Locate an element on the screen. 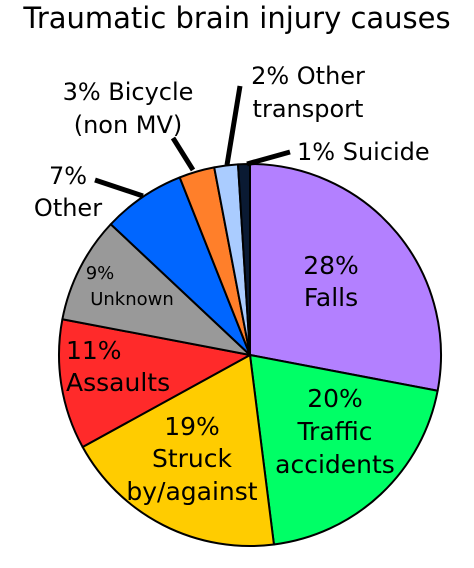  pie-slice-unknown is located at coordinates (156, 289).